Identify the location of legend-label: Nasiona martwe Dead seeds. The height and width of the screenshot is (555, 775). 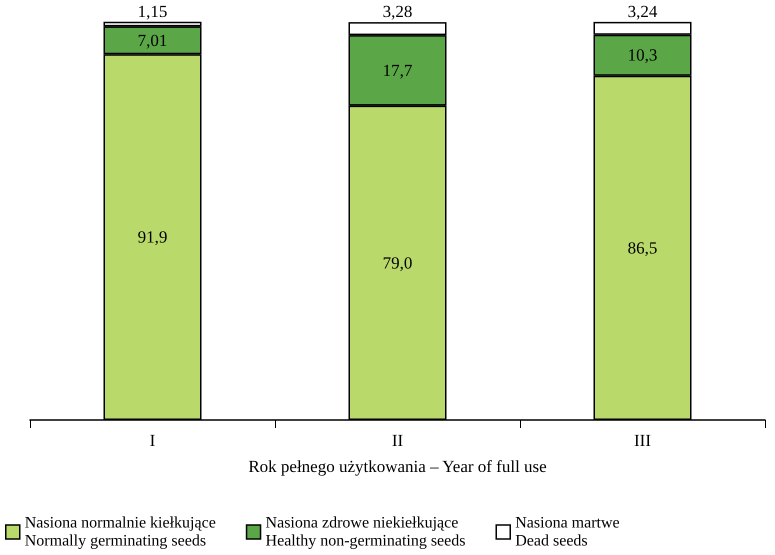
(567, 532).